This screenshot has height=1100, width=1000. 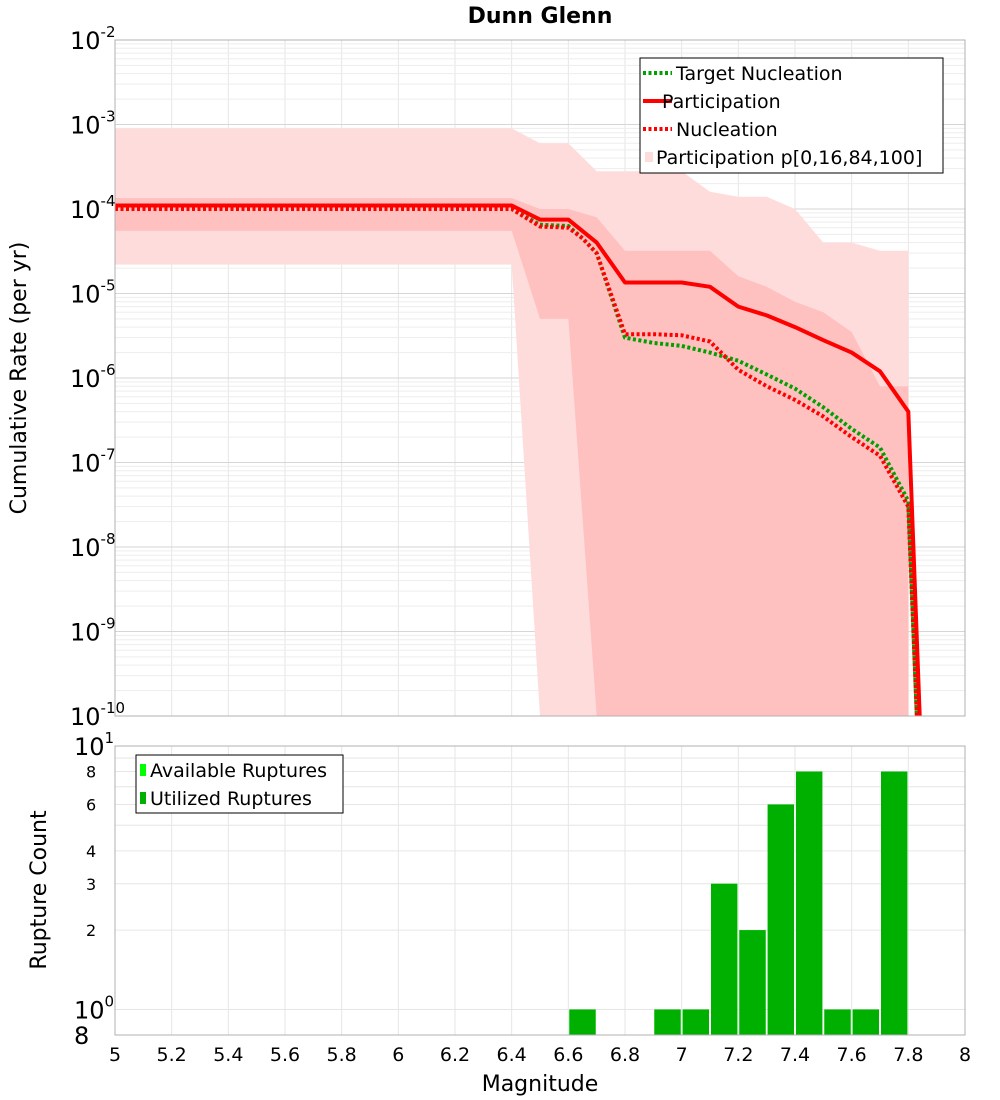 What do you see at coordinates (759, 74) in the screenshot?
I see `rate-legend-label: Target Nucleation` at bounding box center [759, 74].